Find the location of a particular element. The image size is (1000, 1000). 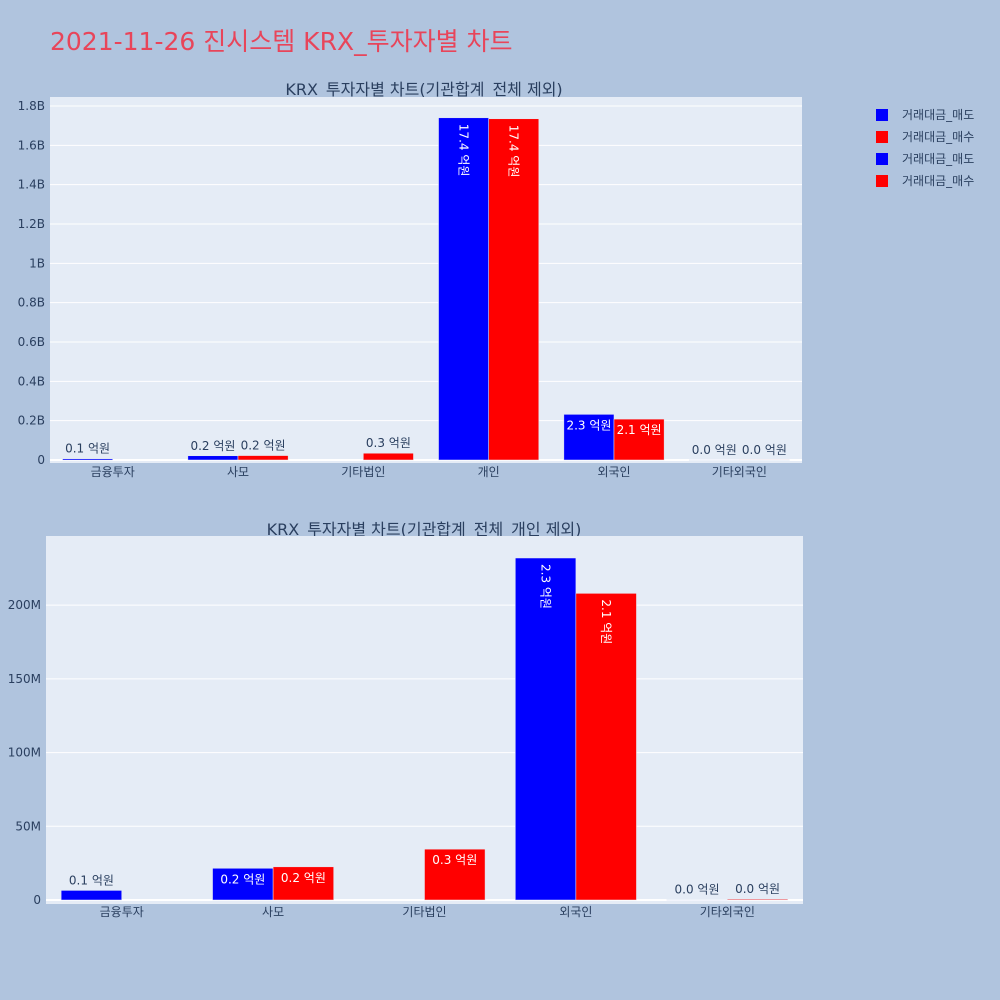

chart-2-y-axis: 0 50M 100M 150M 200M is located at coordinates (24, 752).